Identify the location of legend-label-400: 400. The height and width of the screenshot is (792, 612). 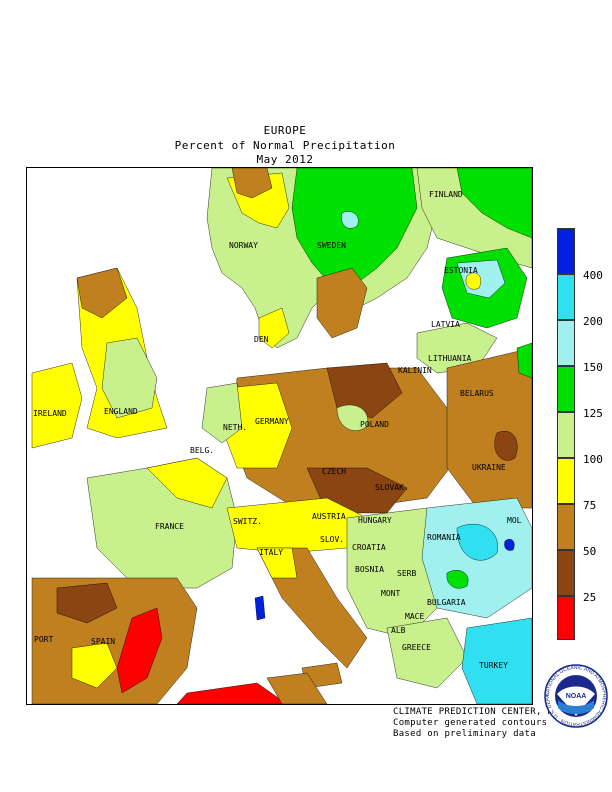
(593, 275).